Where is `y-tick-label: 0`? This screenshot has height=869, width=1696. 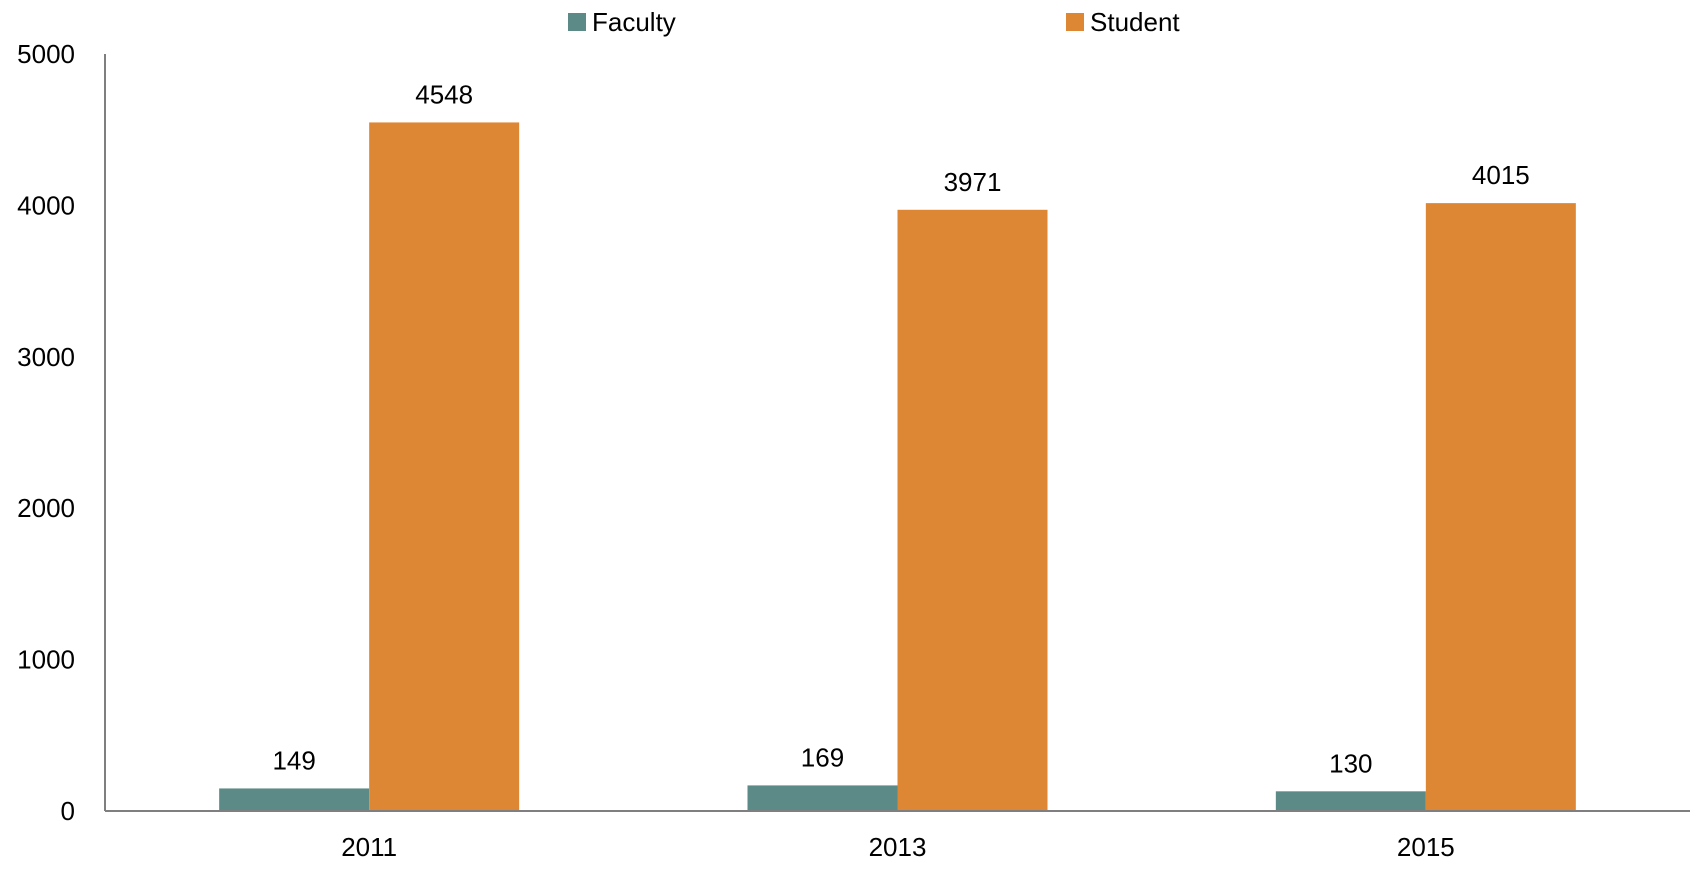
y-tick-label: 0 is located at coordinates (68, 811).